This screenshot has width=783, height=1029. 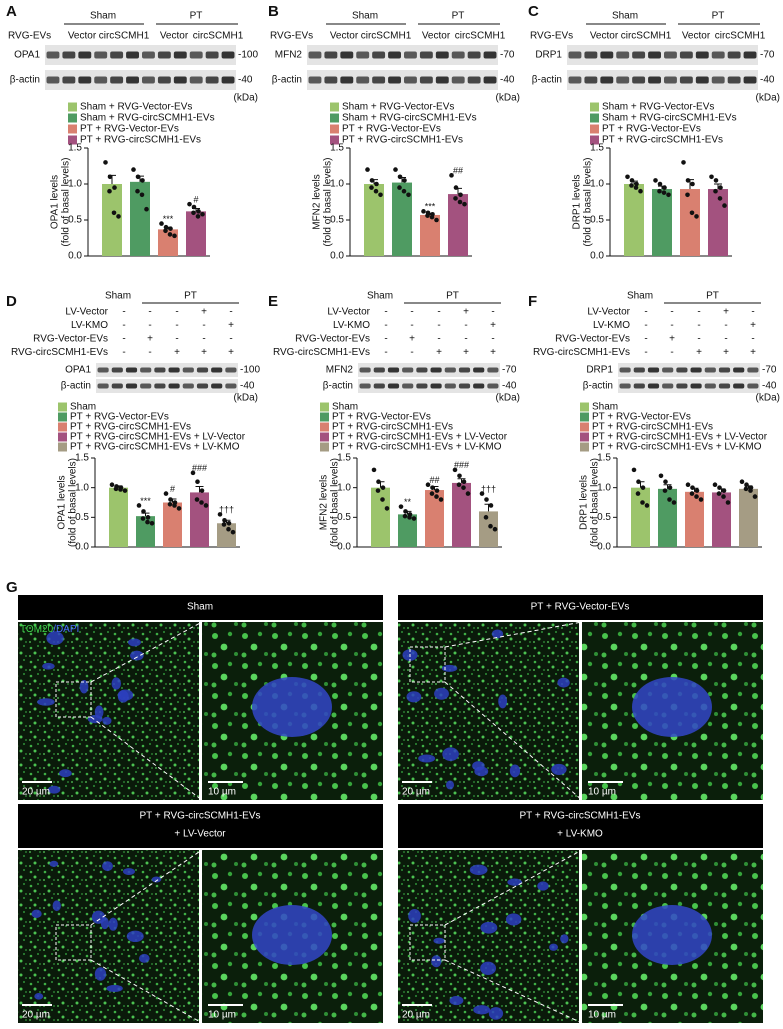 What do you see at coordinates (231, 325) in the screenshot?
I see `condition-sign: +` at bounding box center [231, 325].